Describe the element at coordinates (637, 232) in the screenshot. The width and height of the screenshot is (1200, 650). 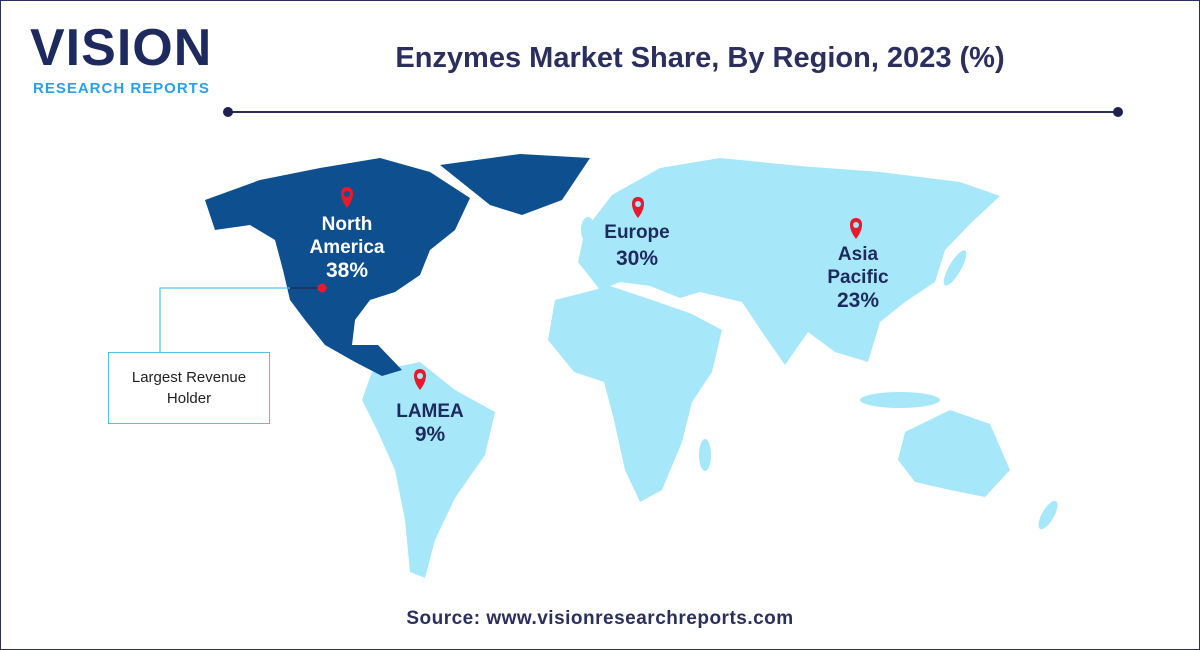
I see `region-name: Europe` at that location.